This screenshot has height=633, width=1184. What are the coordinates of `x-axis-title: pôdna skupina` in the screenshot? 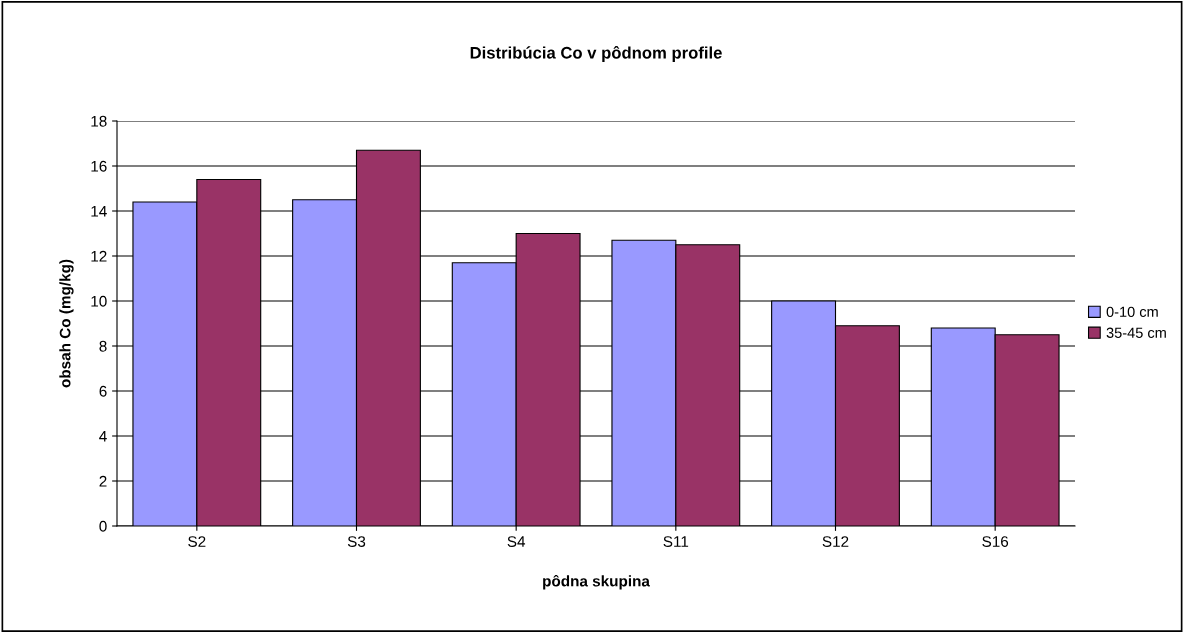 It's located at (596, 582).